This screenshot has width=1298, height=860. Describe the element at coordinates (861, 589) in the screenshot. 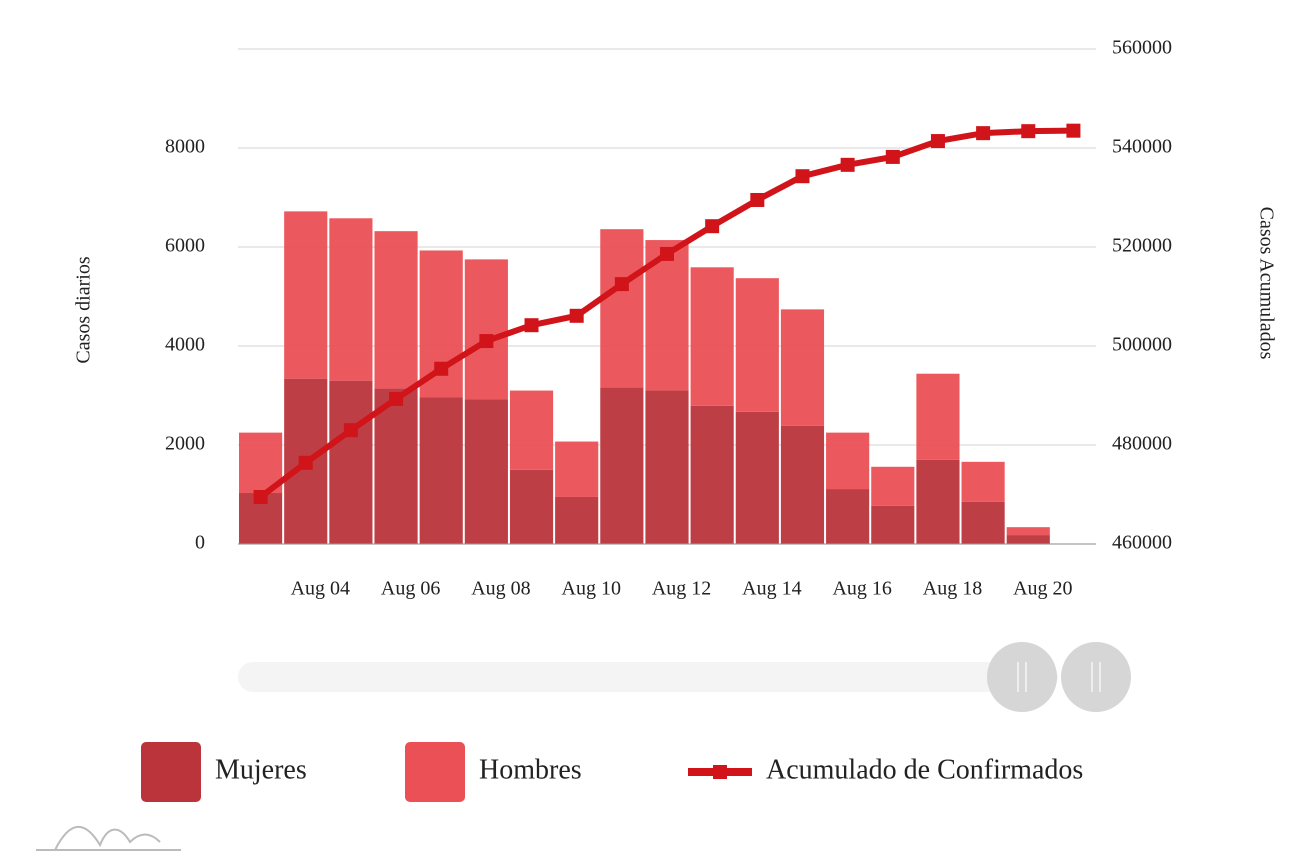

I see `x-tick-label: Aug 16` at that location.